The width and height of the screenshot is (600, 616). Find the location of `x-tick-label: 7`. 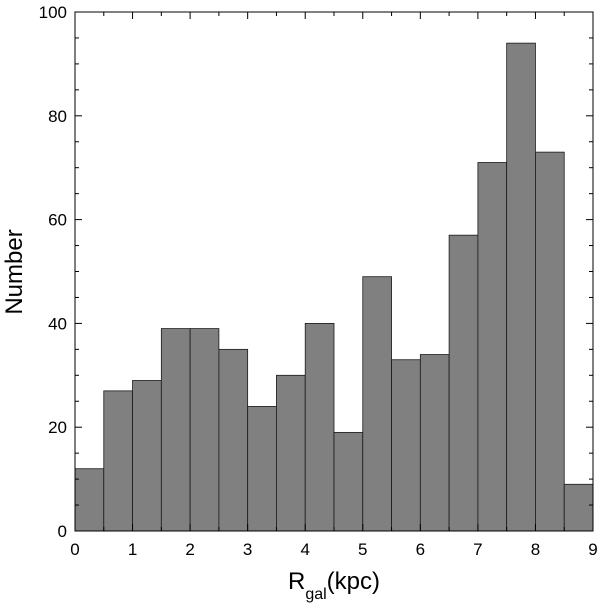

x-tick-label: 7 is located at coordinates (477, 549).